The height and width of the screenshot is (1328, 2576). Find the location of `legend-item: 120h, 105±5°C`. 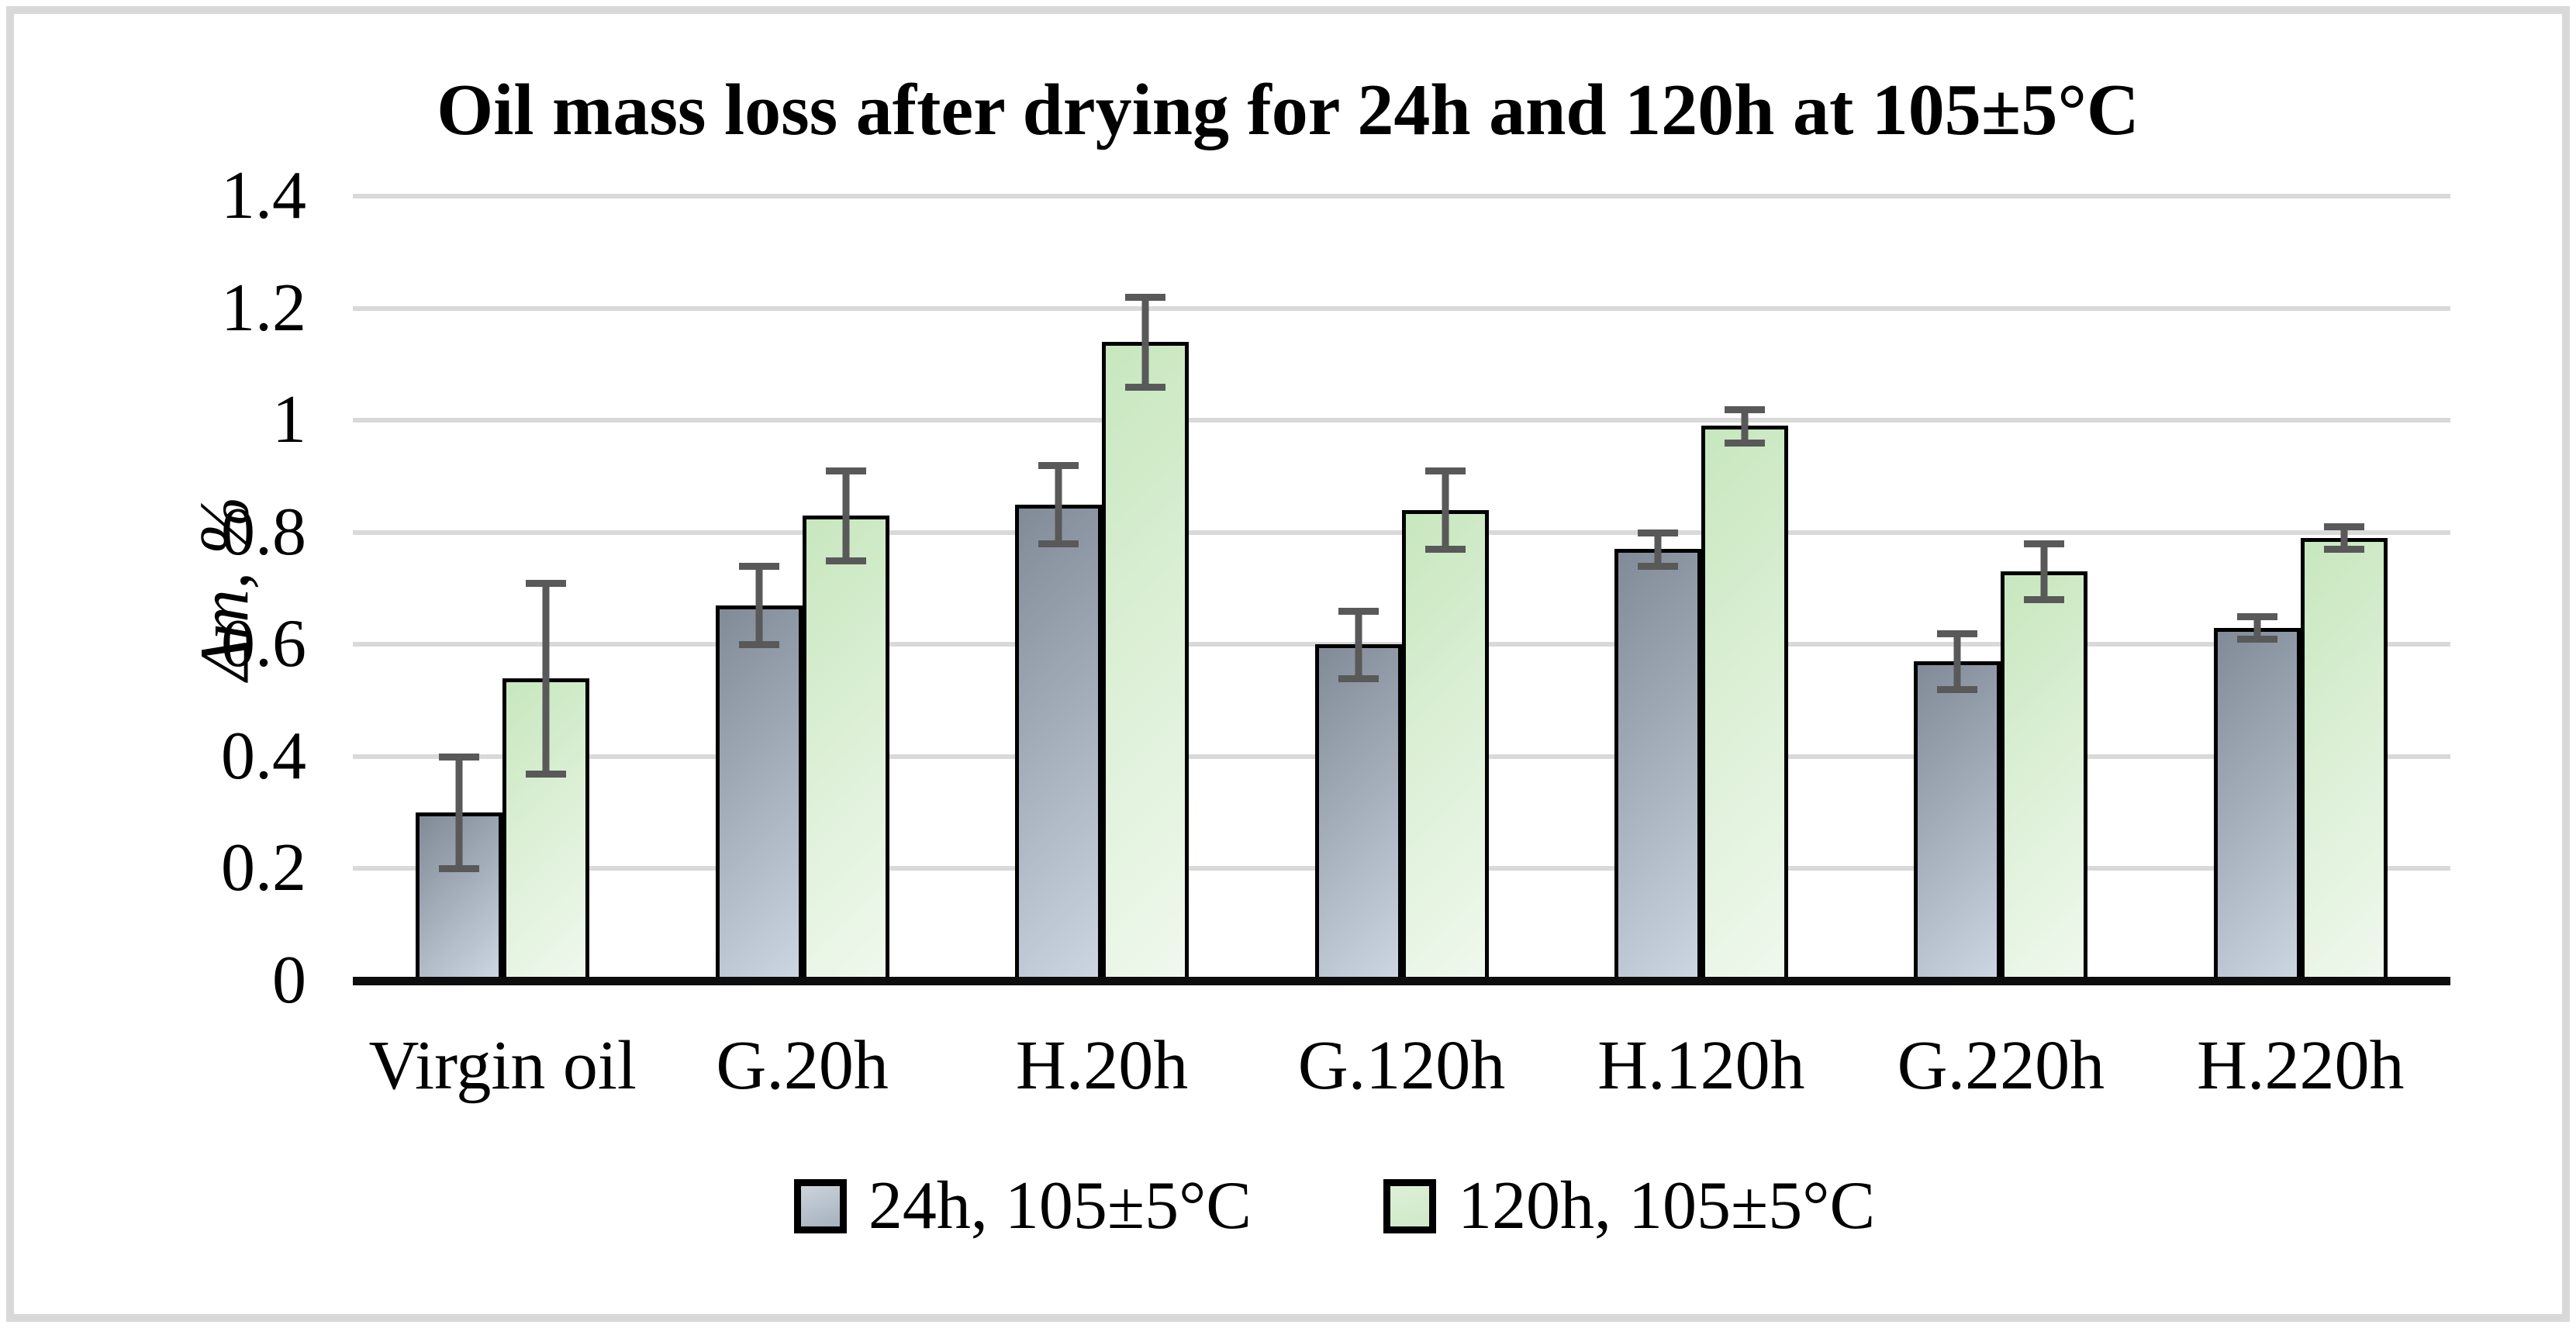

legend-item: 120h, 105±5°C is located at coordinates (1629, 1206).